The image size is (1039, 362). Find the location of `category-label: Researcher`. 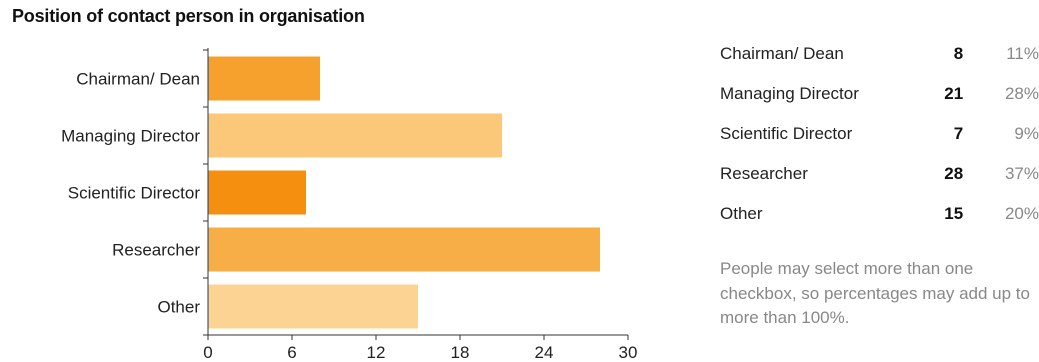

category-label: Researcher is located at coordinates (156, 250).